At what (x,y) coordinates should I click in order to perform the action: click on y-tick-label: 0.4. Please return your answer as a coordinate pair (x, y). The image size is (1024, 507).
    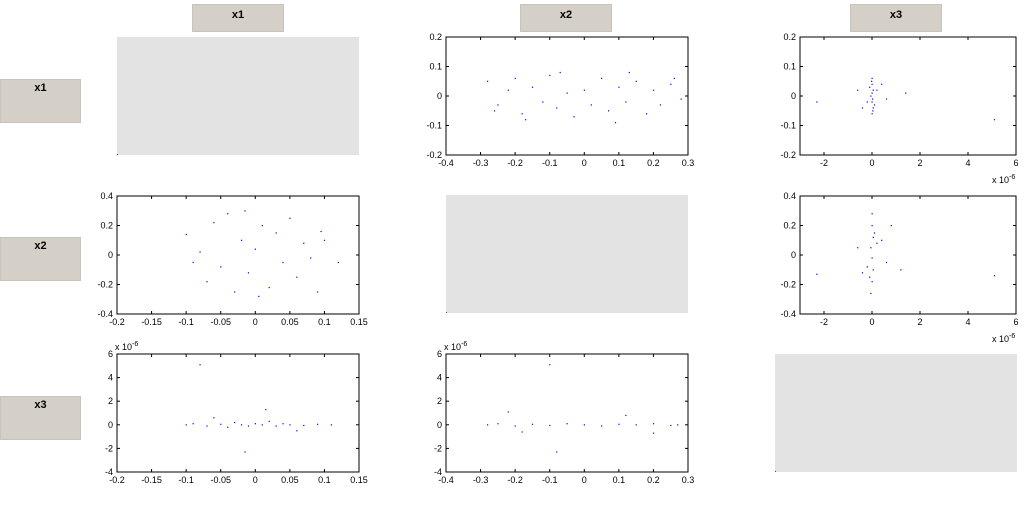
    Looking at the image, I should click on (789, 196).